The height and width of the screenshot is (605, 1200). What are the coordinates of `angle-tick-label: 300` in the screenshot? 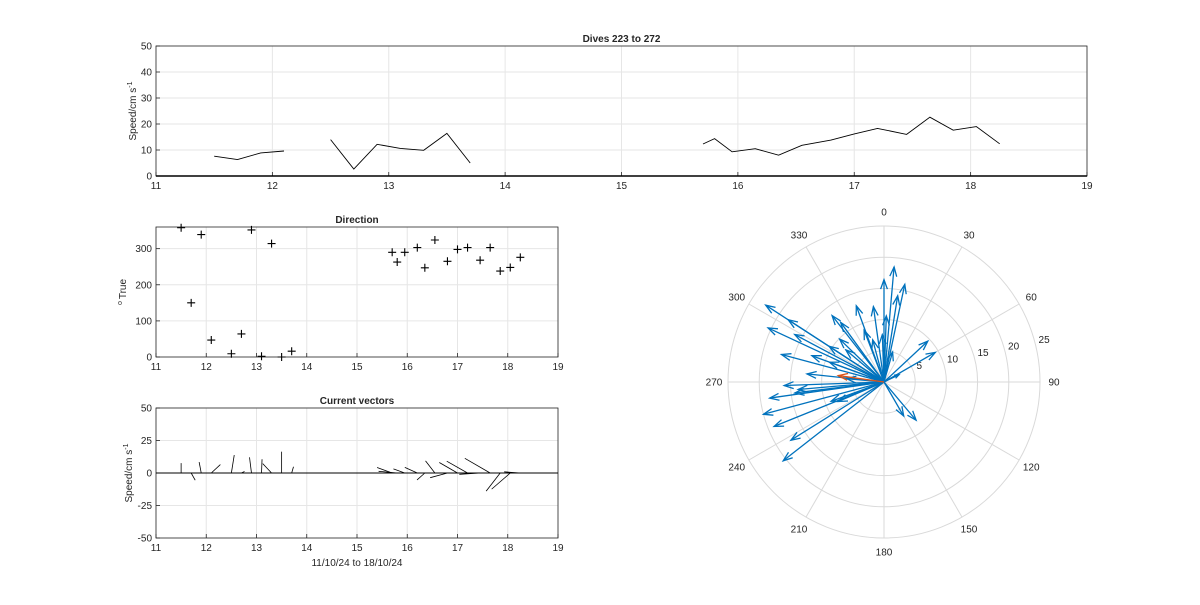 It's located at (736, 298).